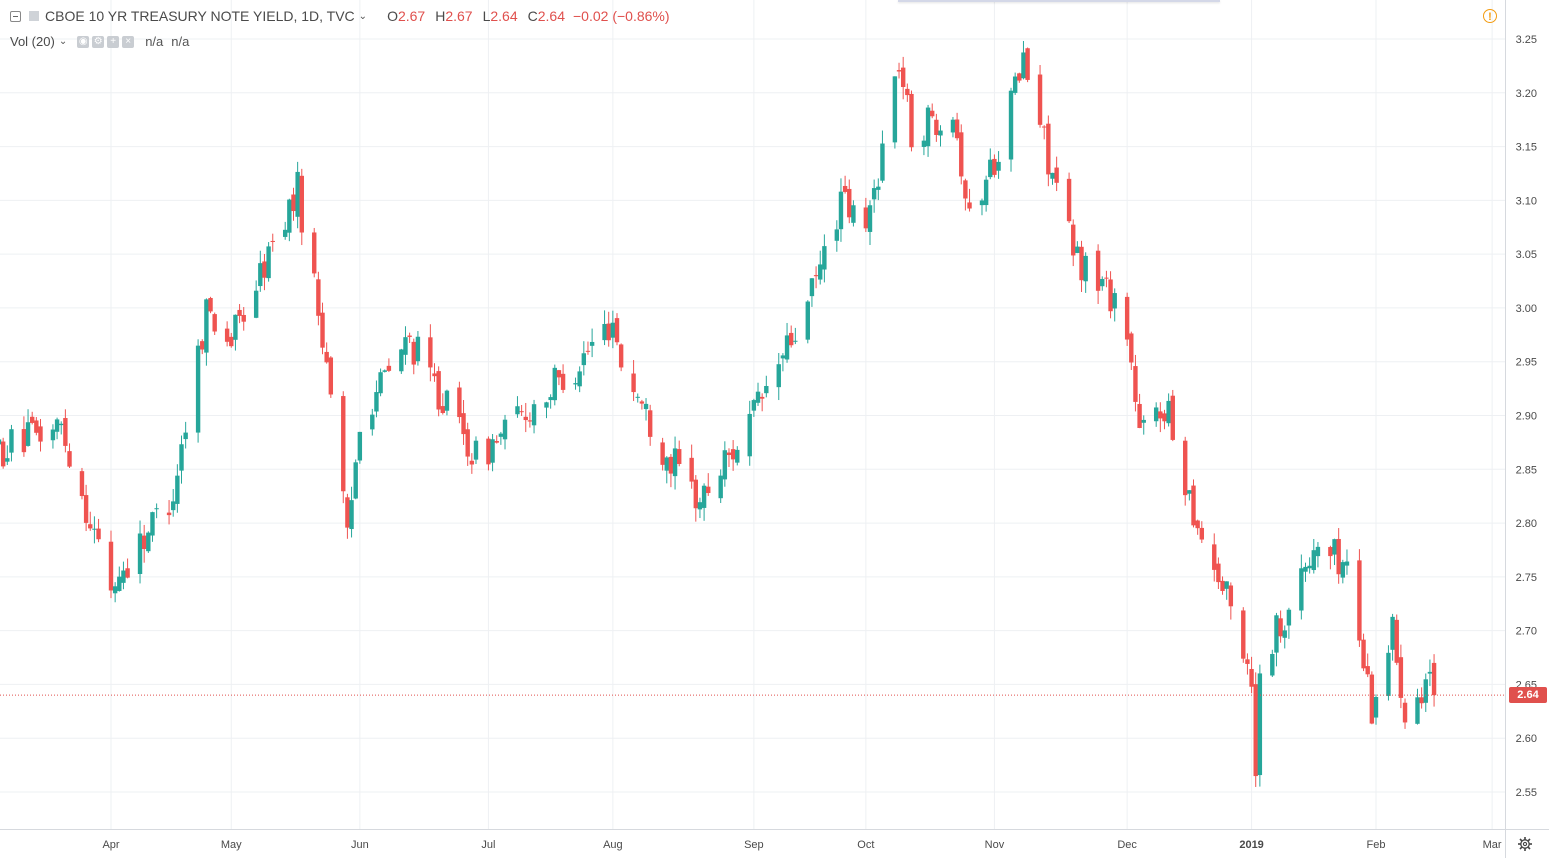 The height and width of the screenshot is (858, 1549). I want to click on y-tick-label: 2.75, so click(1526, 578).